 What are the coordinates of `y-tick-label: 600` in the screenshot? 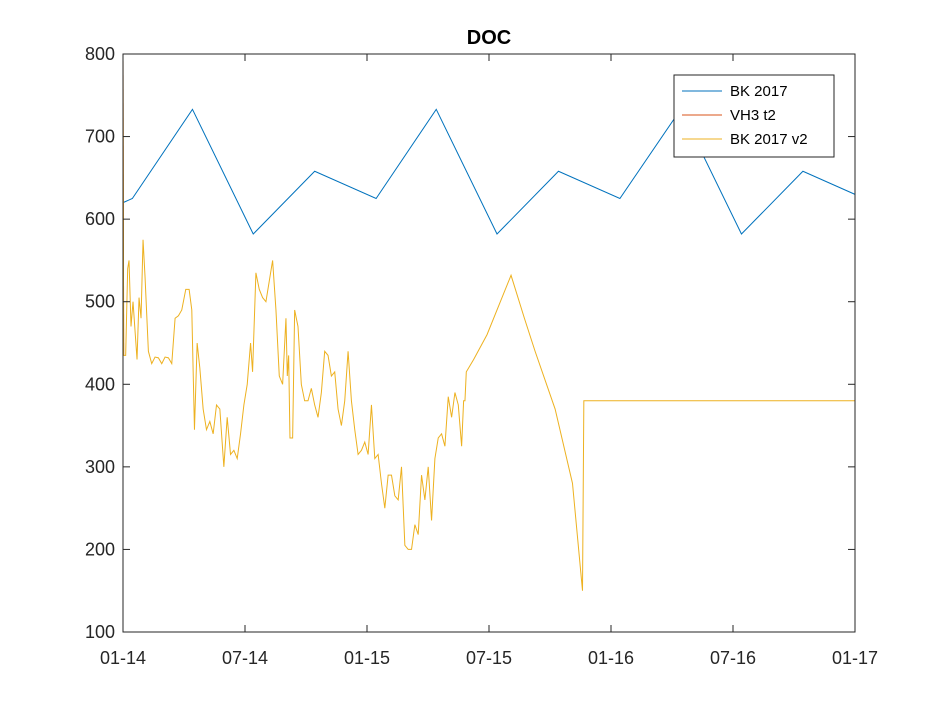 It's located at (100, 219).